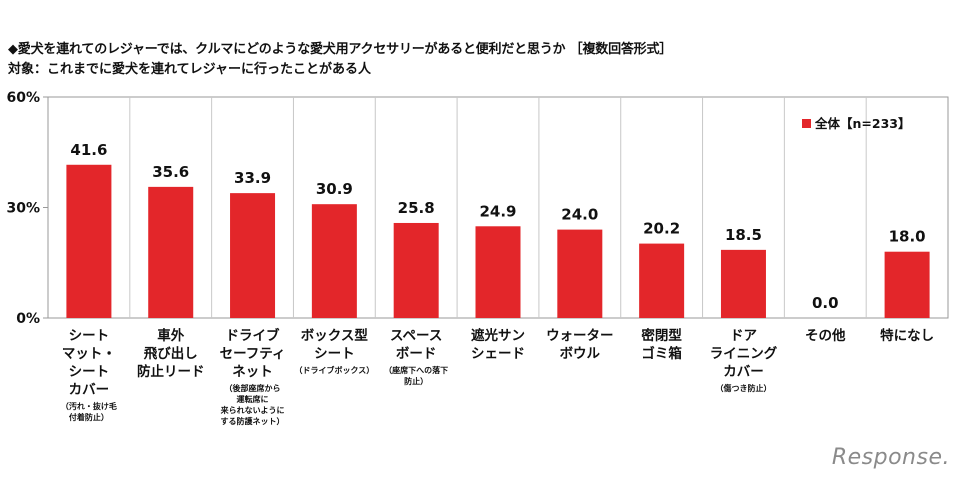 Image resolution: width=968 pixels, height=484 pixels. What do you see at coordinates (744, 353) in the screenshot?
I see `category-label: ライニング` at bounding box center [744, 353].